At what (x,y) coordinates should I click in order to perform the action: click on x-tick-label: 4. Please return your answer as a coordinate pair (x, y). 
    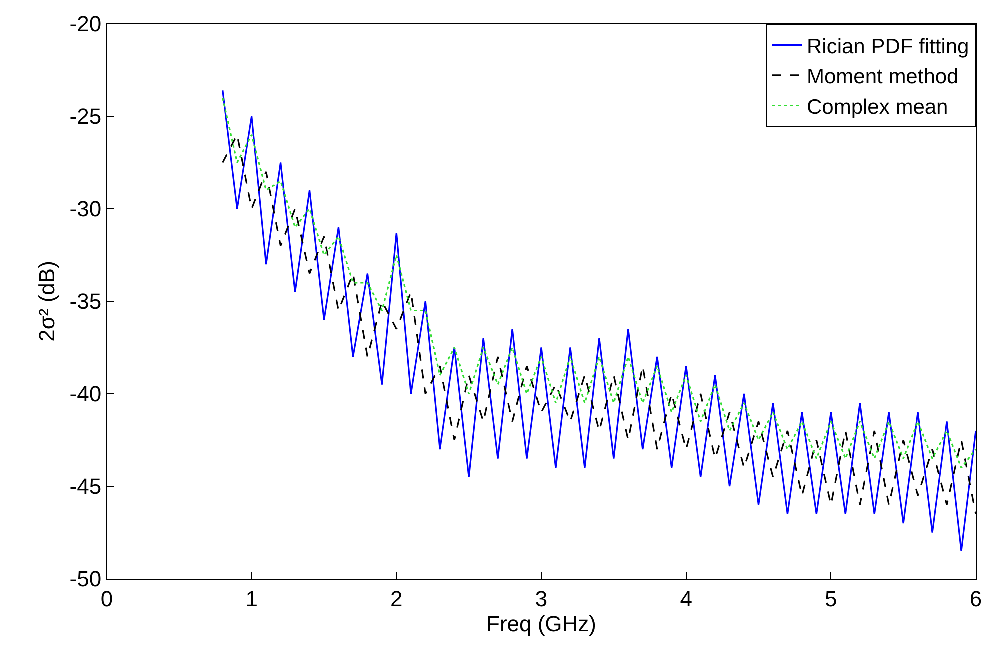
    Looking at the image, I should click on (686, 599).